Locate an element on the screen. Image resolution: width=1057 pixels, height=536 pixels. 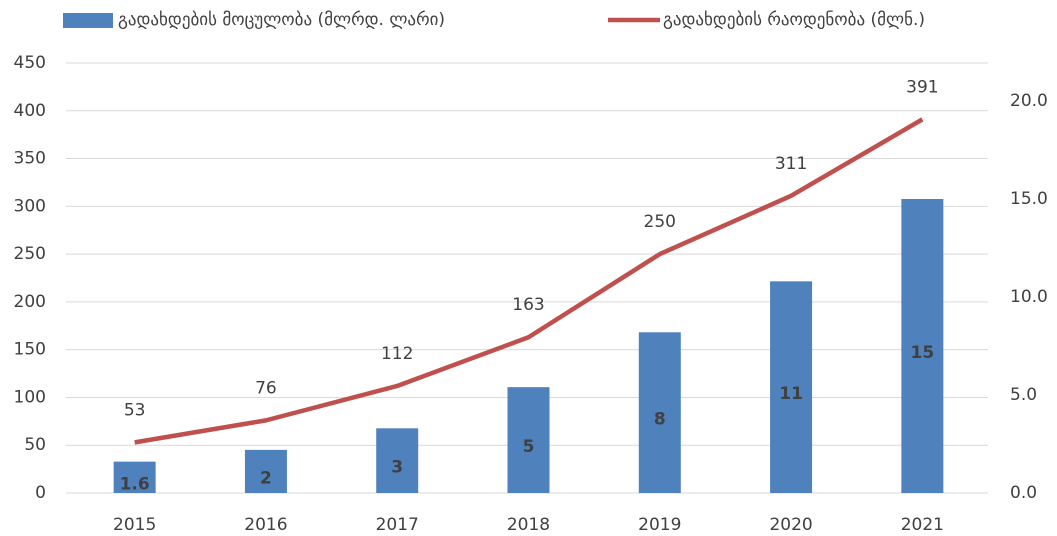
y2-tick-label: 0.0 is located at coordinates (1023, 493).